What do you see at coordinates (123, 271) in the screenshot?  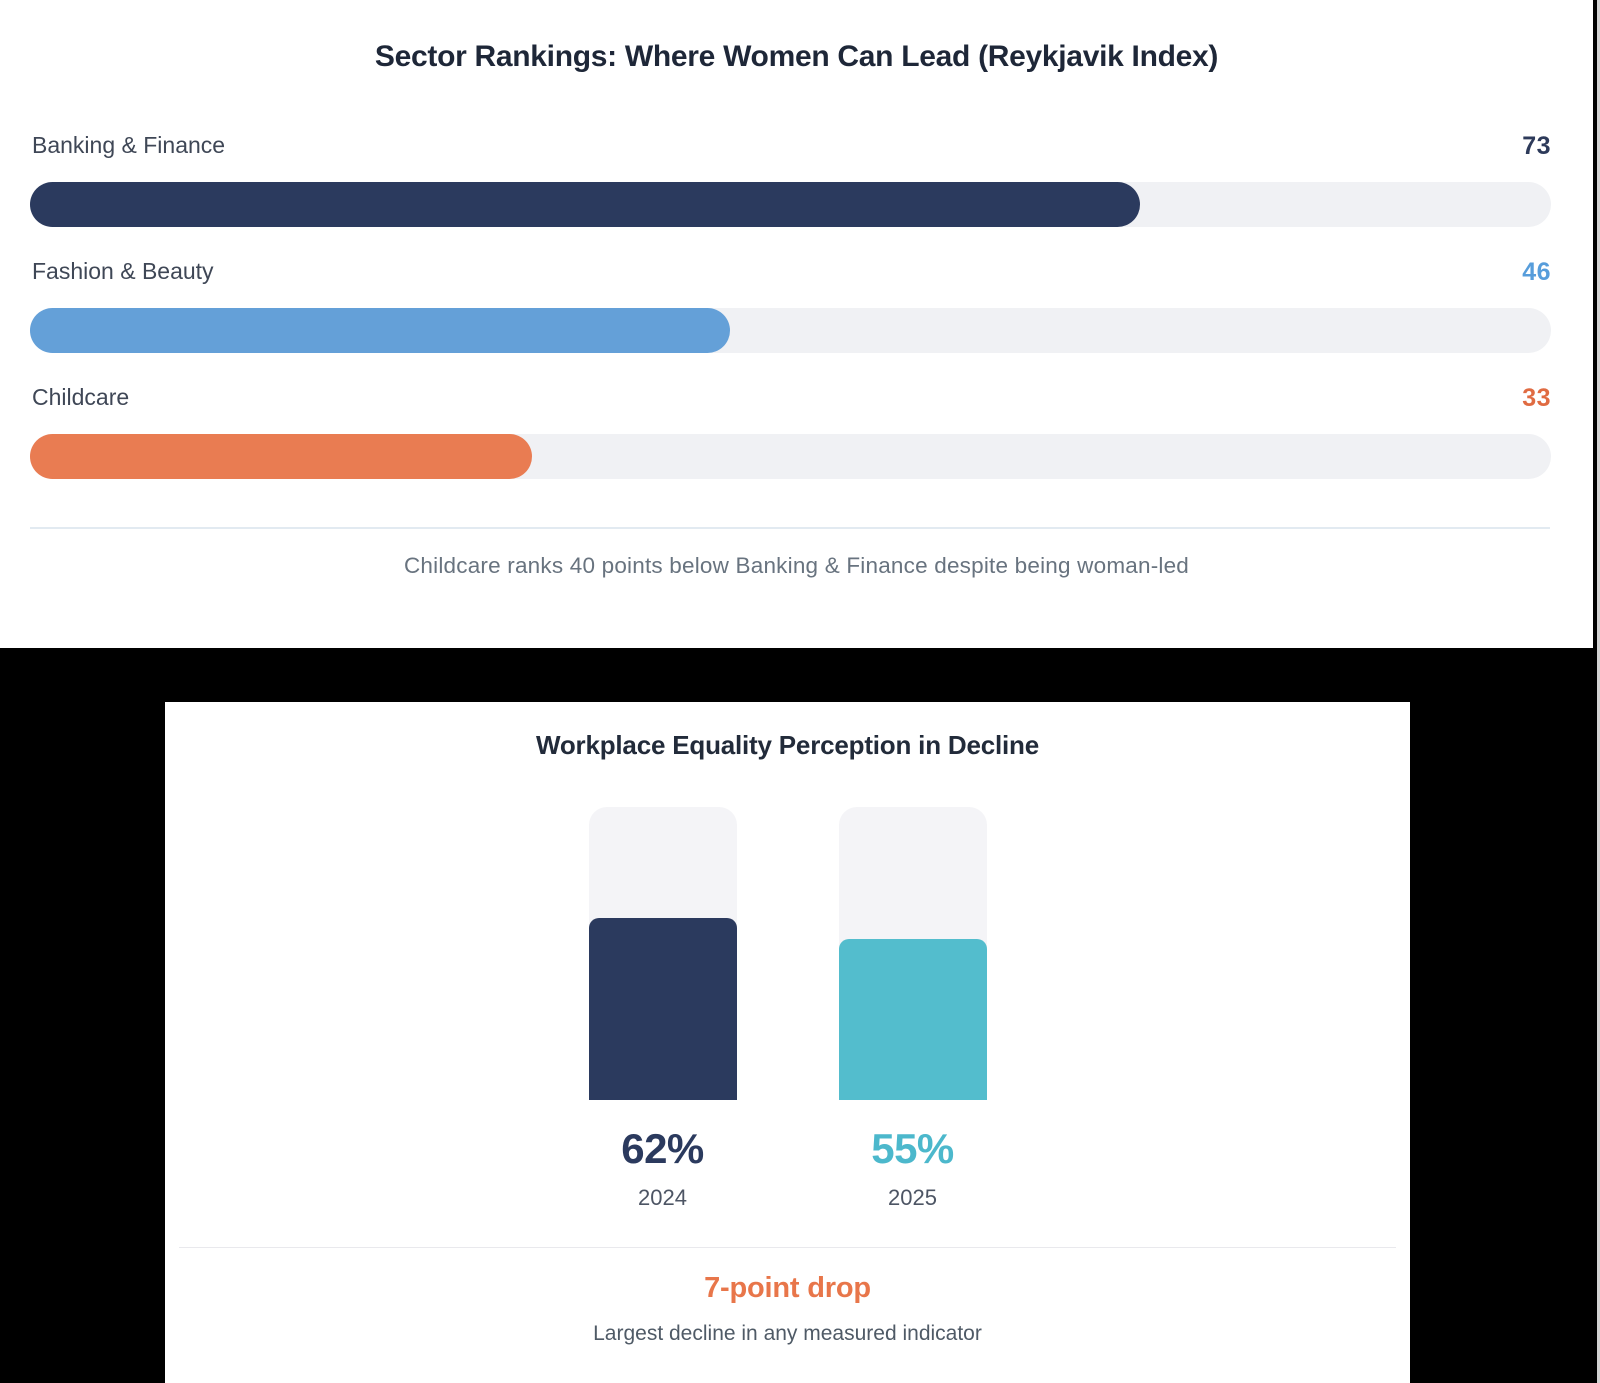 I see `bar-label: Fashion & Beauty` at bounding box center [123, 271].